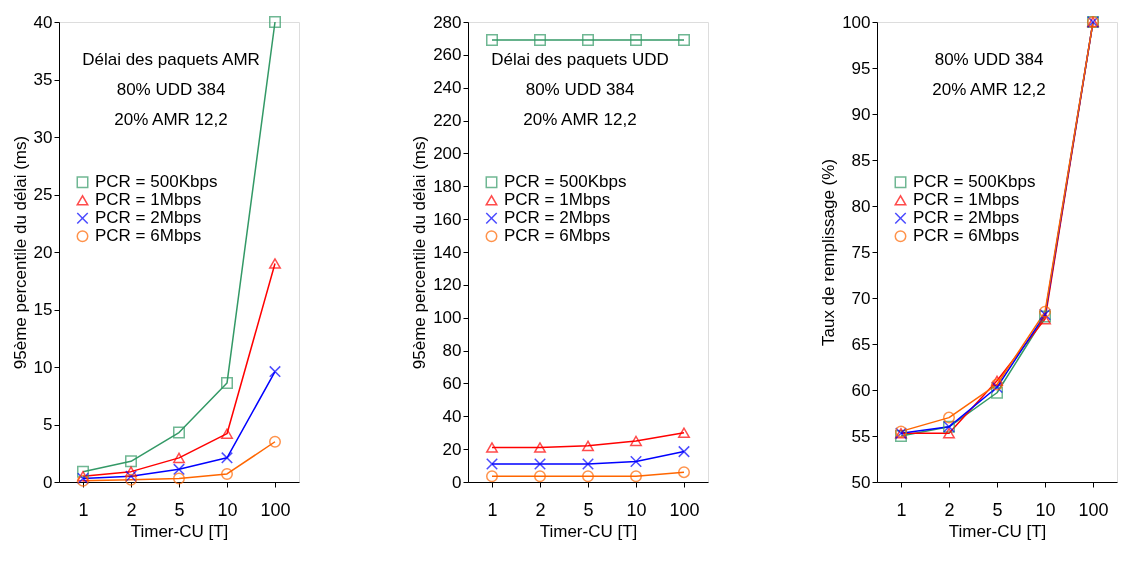  Describe the element at coordinates (43, 79) in the screenshot. I see `y-tick-label: 35` at that location.